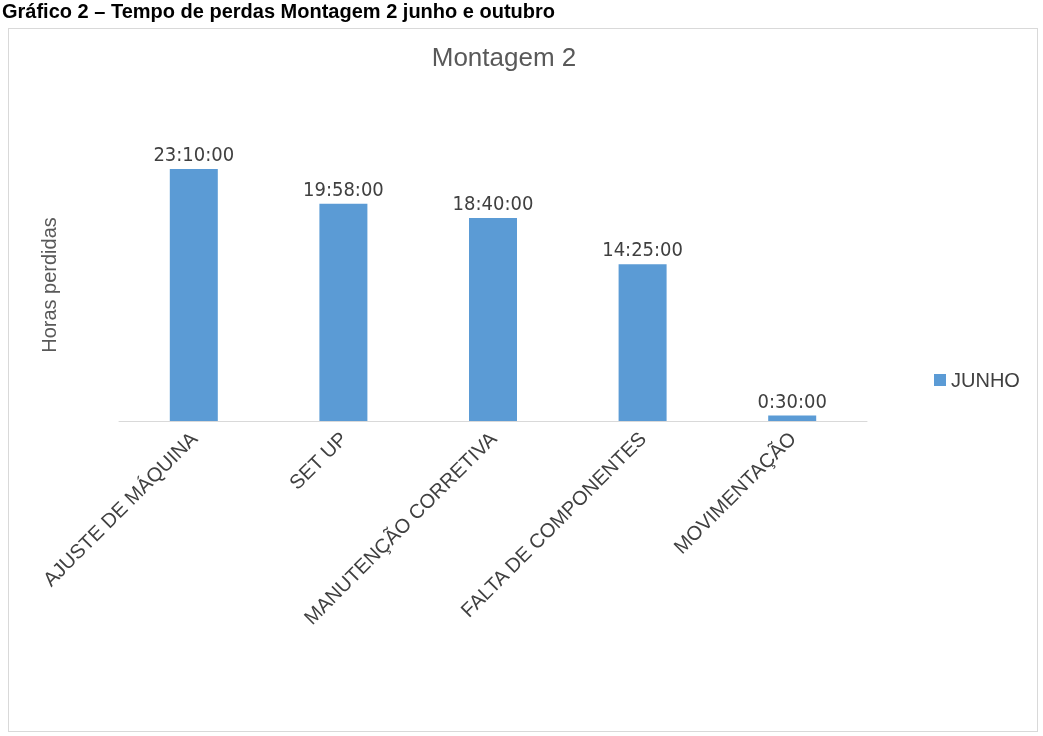 This screenshot has width=1043, height=736. I want to click on data-label: 14:25:00, so click(643, 249).